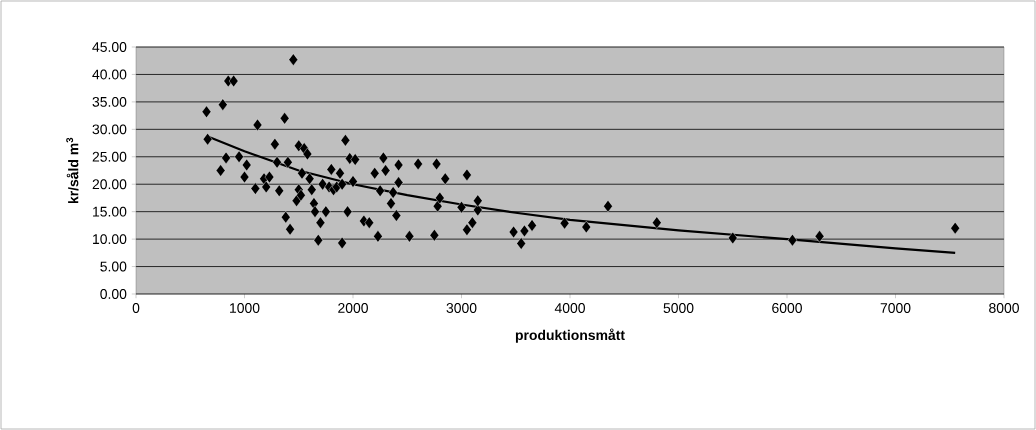 This screenshot has height=430, width=1036. Describe the element at coordinates (109, 129) in the screenshot. I see `y-tick-label: 30.00` at that location.